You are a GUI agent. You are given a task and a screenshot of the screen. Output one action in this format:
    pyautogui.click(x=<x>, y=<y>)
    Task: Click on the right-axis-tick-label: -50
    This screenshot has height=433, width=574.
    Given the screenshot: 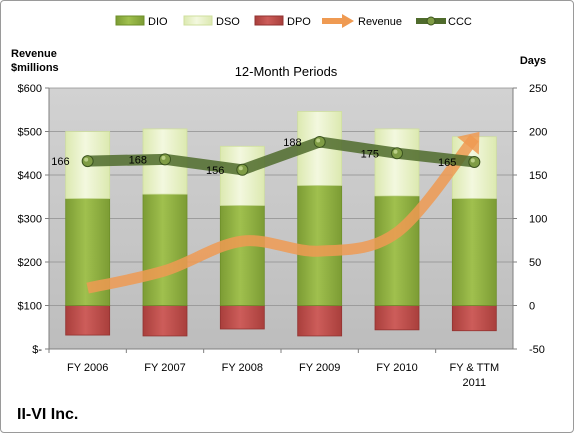 What is the action you would take?
    pyautogui.click(x=537, y=350)
    